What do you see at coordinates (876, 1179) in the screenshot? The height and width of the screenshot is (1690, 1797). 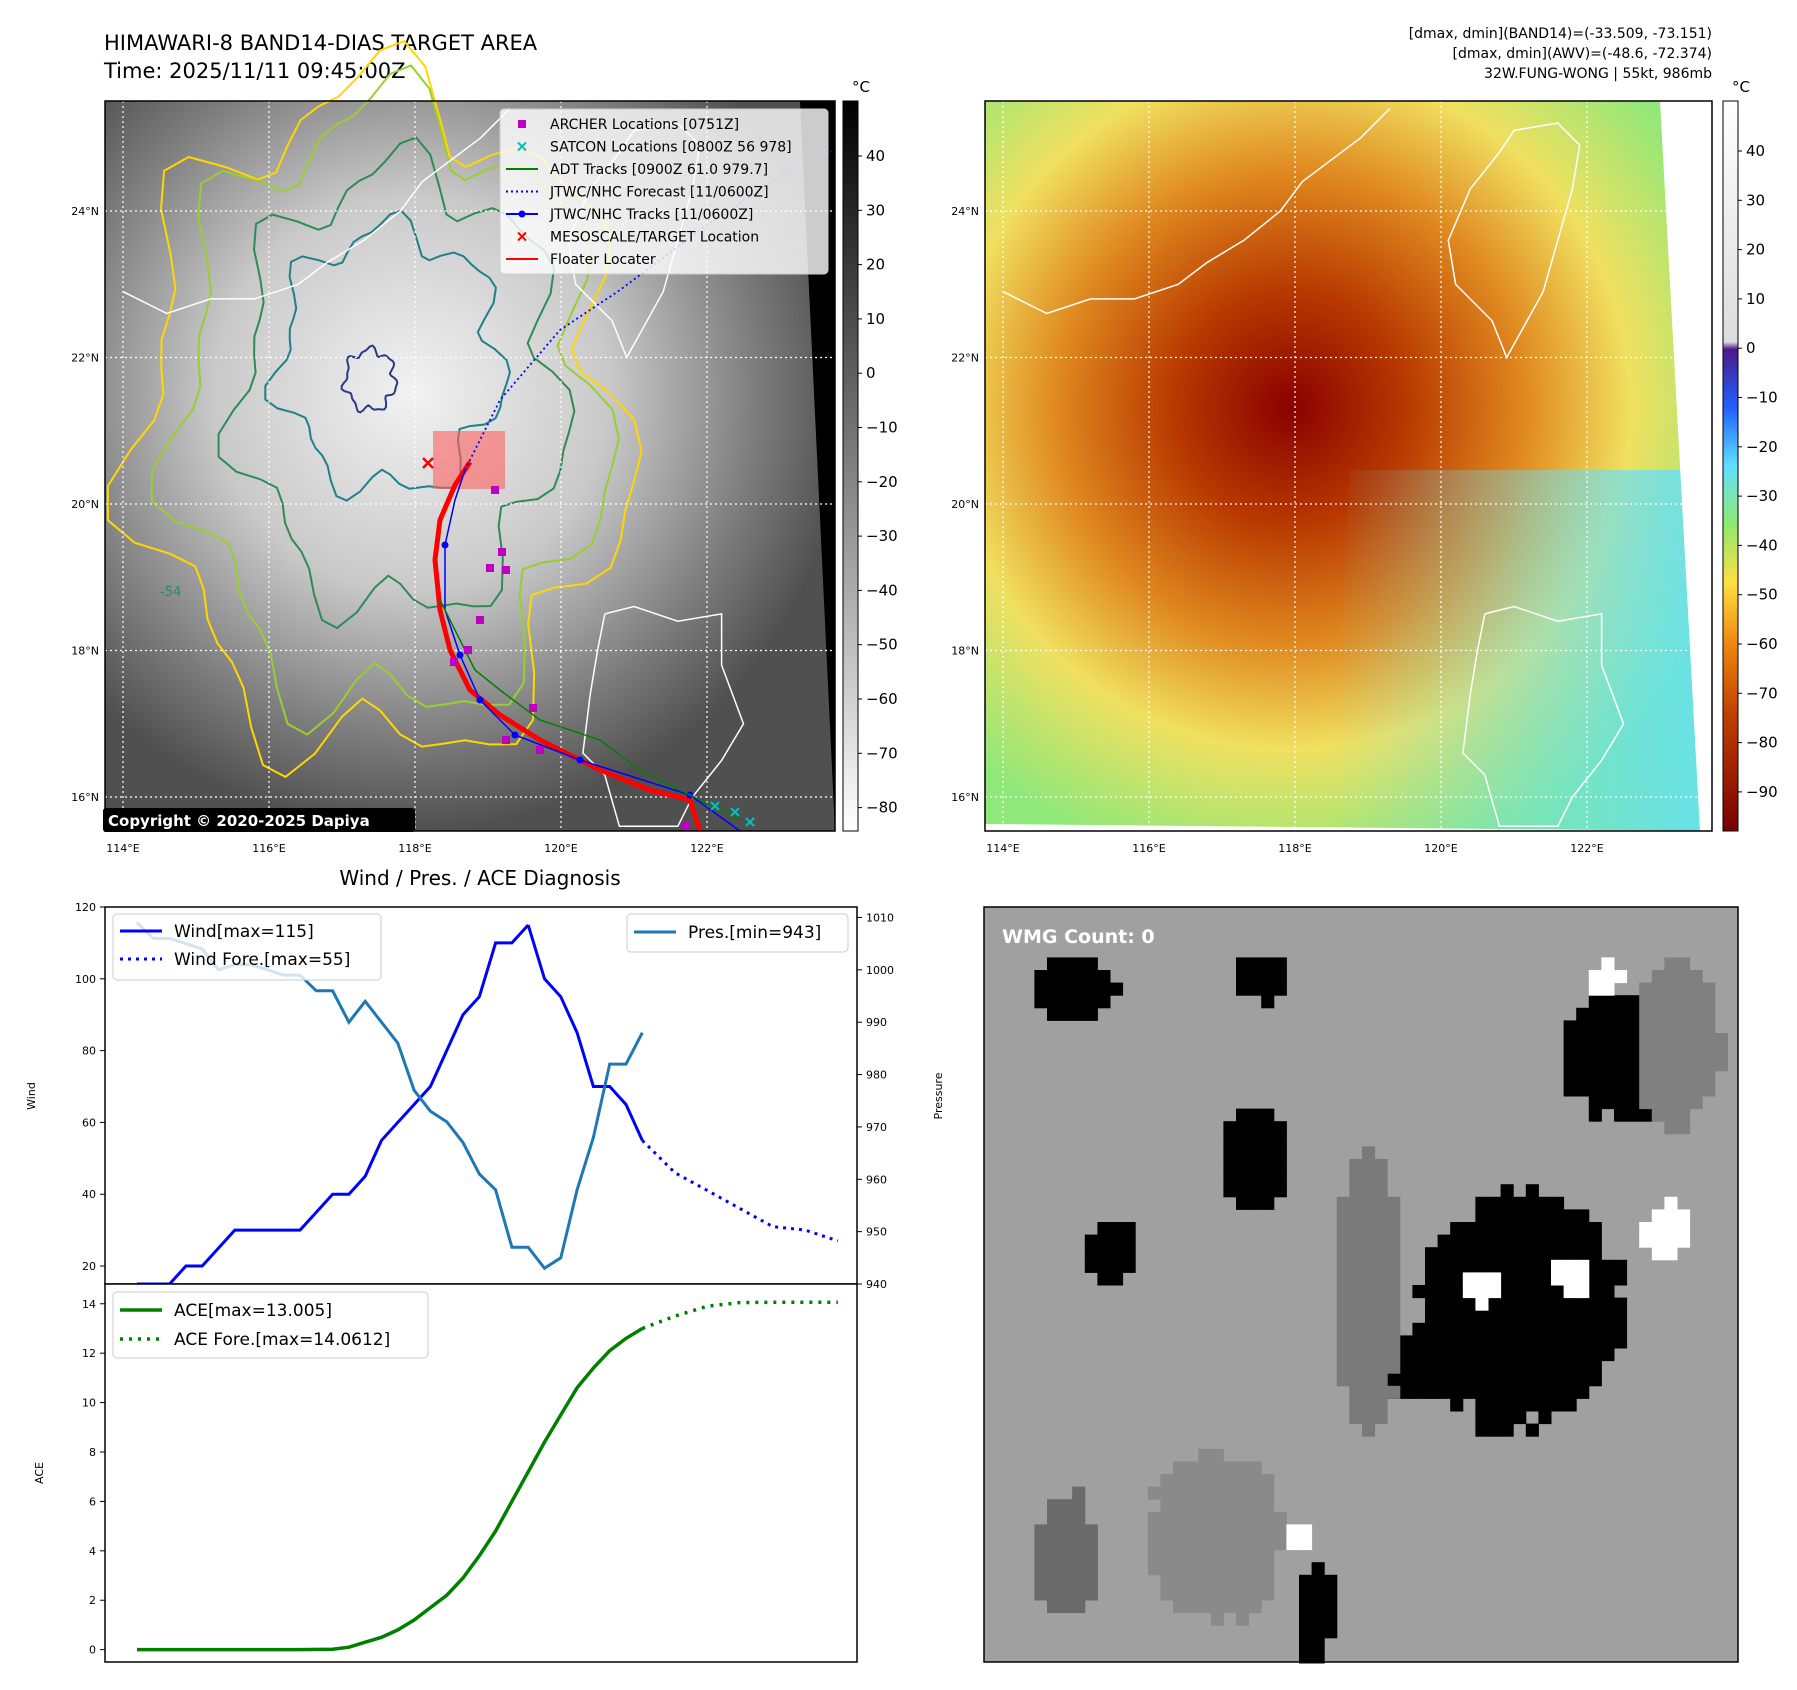 I see `pressure-tick-label: 960` at bounding box center [876, 1179].